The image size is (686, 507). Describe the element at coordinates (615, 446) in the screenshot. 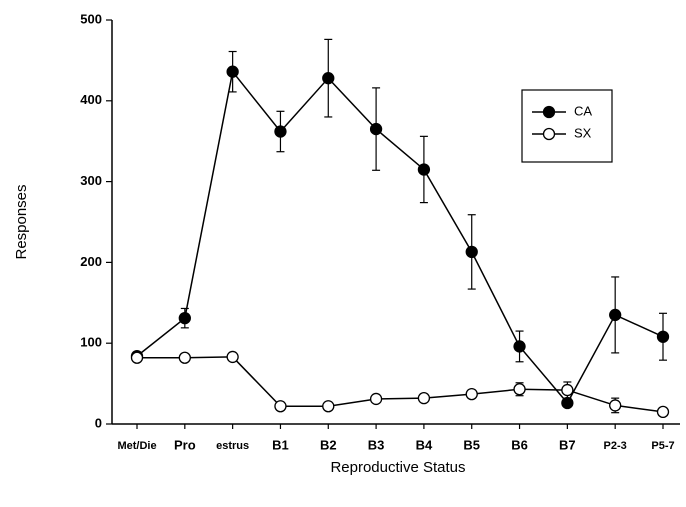

I see `x-tick-label: P2-3` at that location.